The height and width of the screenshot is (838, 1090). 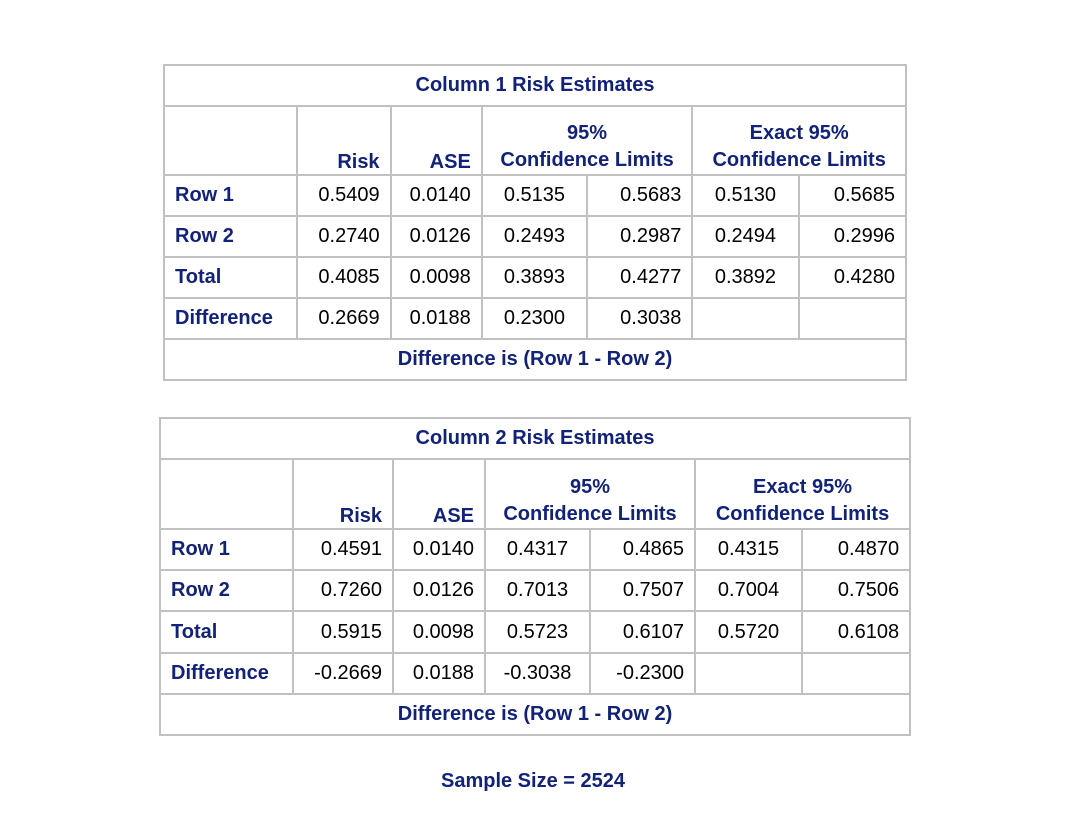 I want to click on cell-ci-low: 0.5135, so click(x=534, y=196).